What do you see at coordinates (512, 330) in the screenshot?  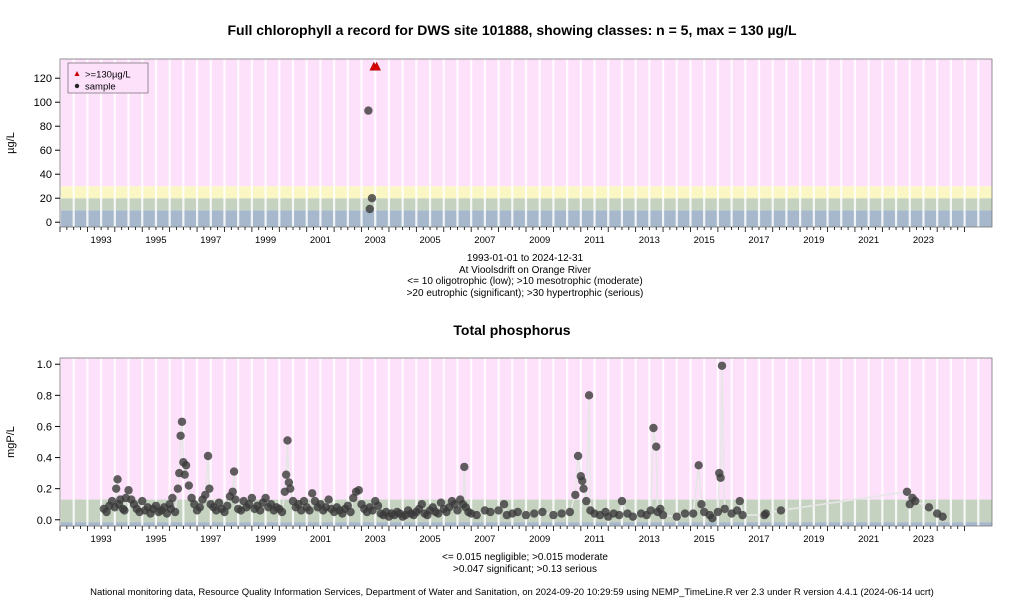 I see `chart2-title: Total phosphorus` at bounding box center [512, 330].